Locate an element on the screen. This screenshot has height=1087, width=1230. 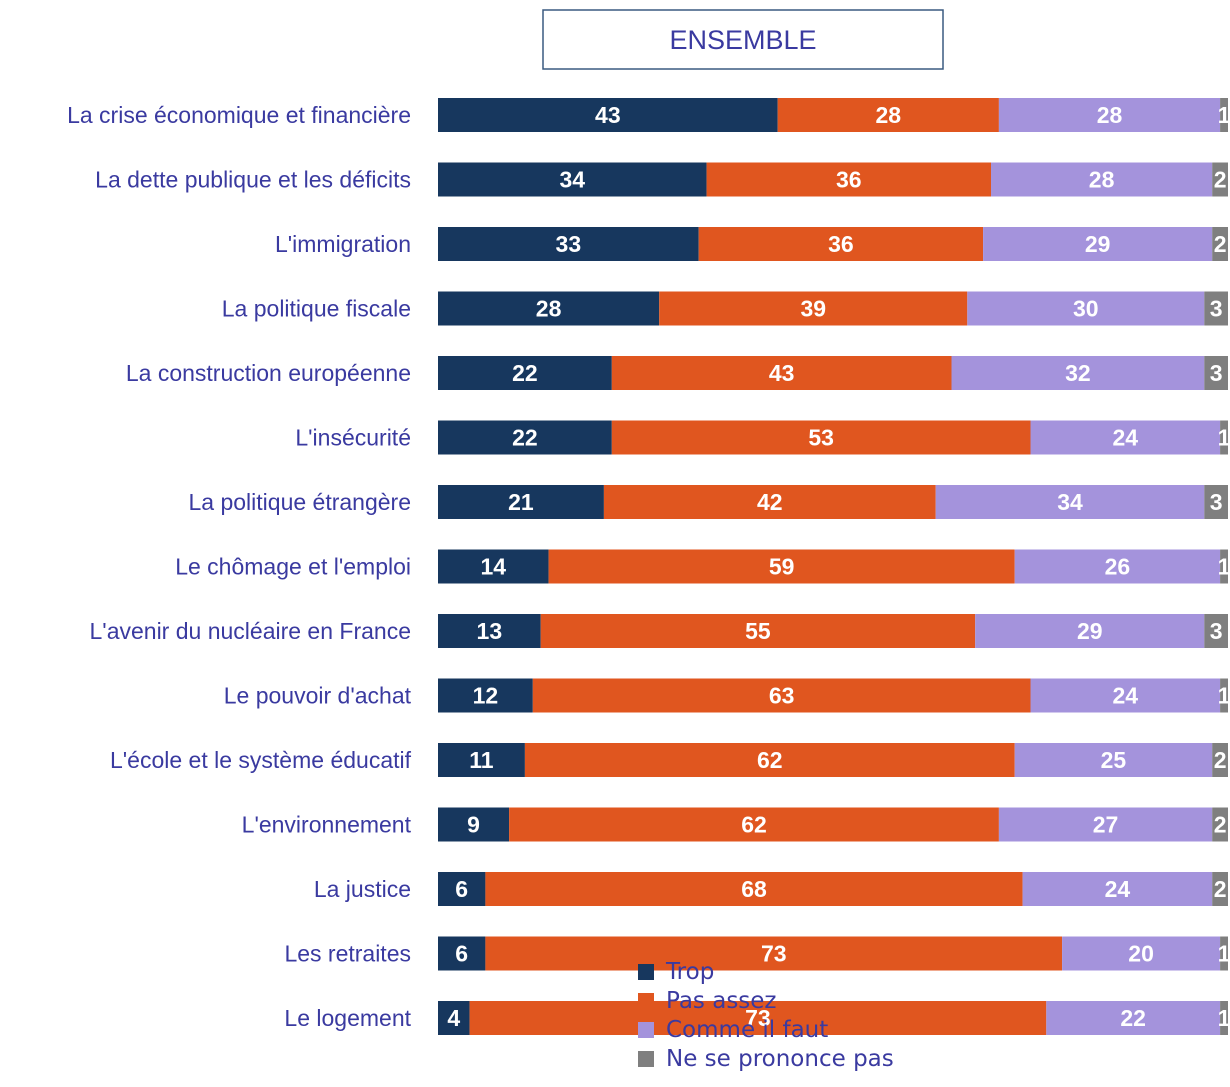
title-box is located at coordinates (743, 39).